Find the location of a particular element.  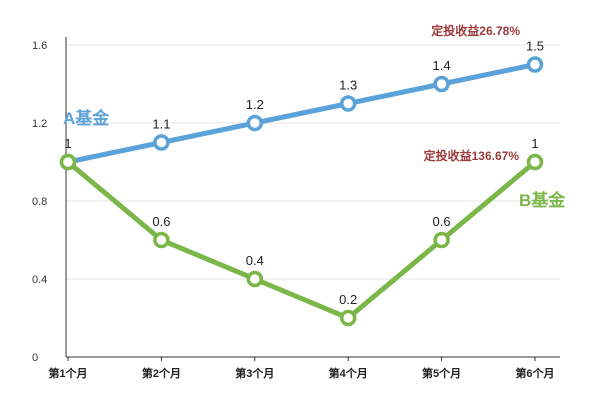

x-tick-label: 第2个月 is located at coordinates (161, 373).